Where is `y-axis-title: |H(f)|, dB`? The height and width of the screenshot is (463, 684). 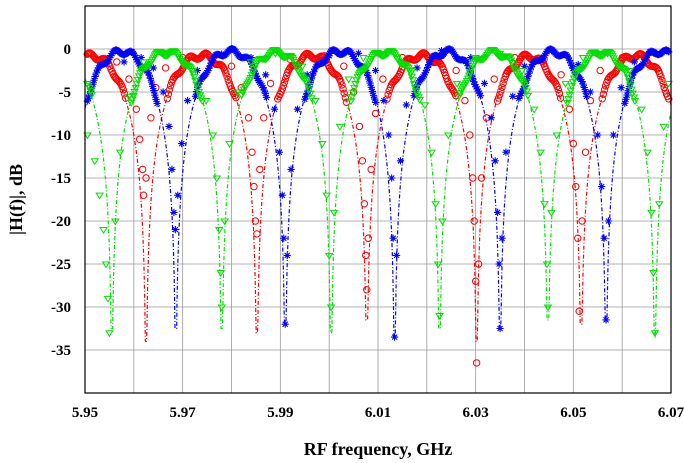 y-axis-title: |H(f)|, dB is located at coordinates (16, 199).